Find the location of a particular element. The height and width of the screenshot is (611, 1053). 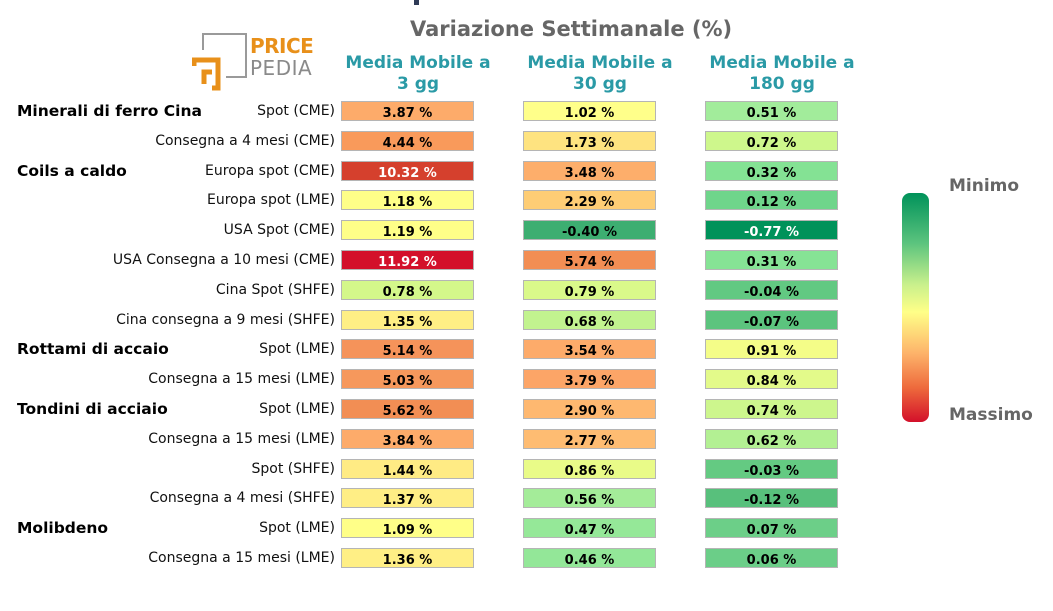

value-cell: -0.03 % is located at coordinates (771, 468).